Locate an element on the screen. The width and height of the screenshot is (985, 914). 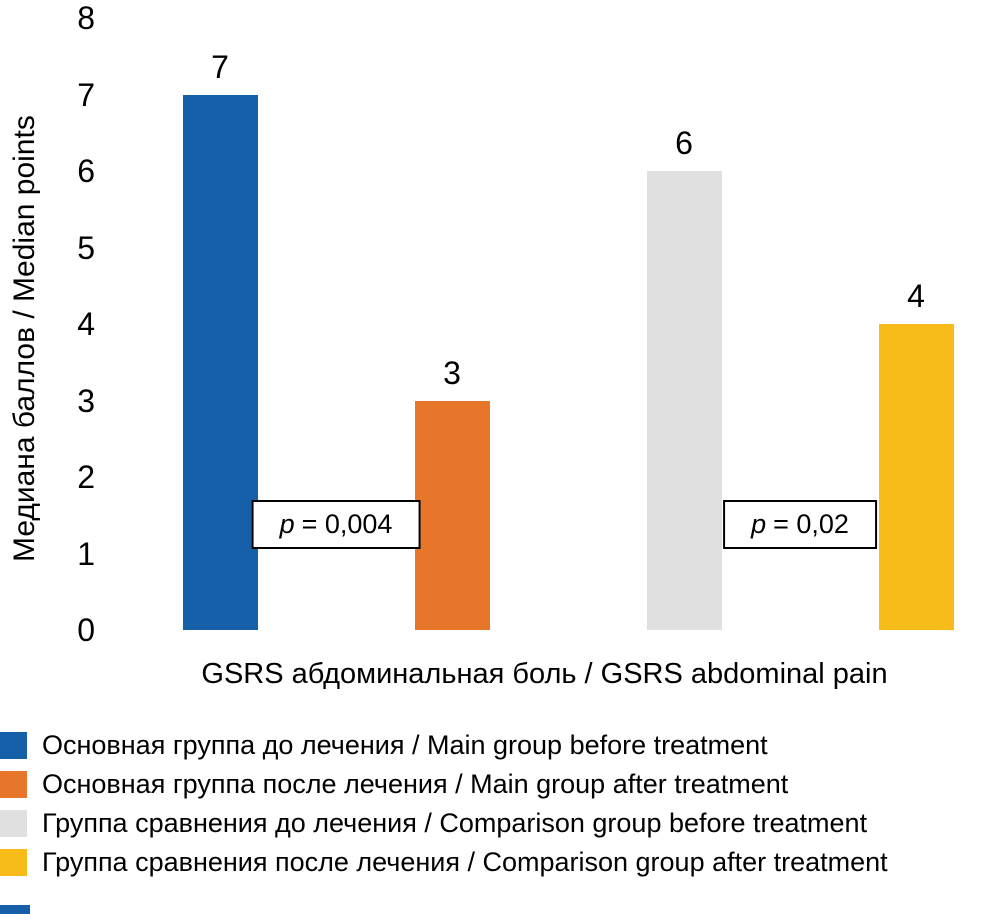
y-tick-label: 3 is located at coordinates (86, 400).